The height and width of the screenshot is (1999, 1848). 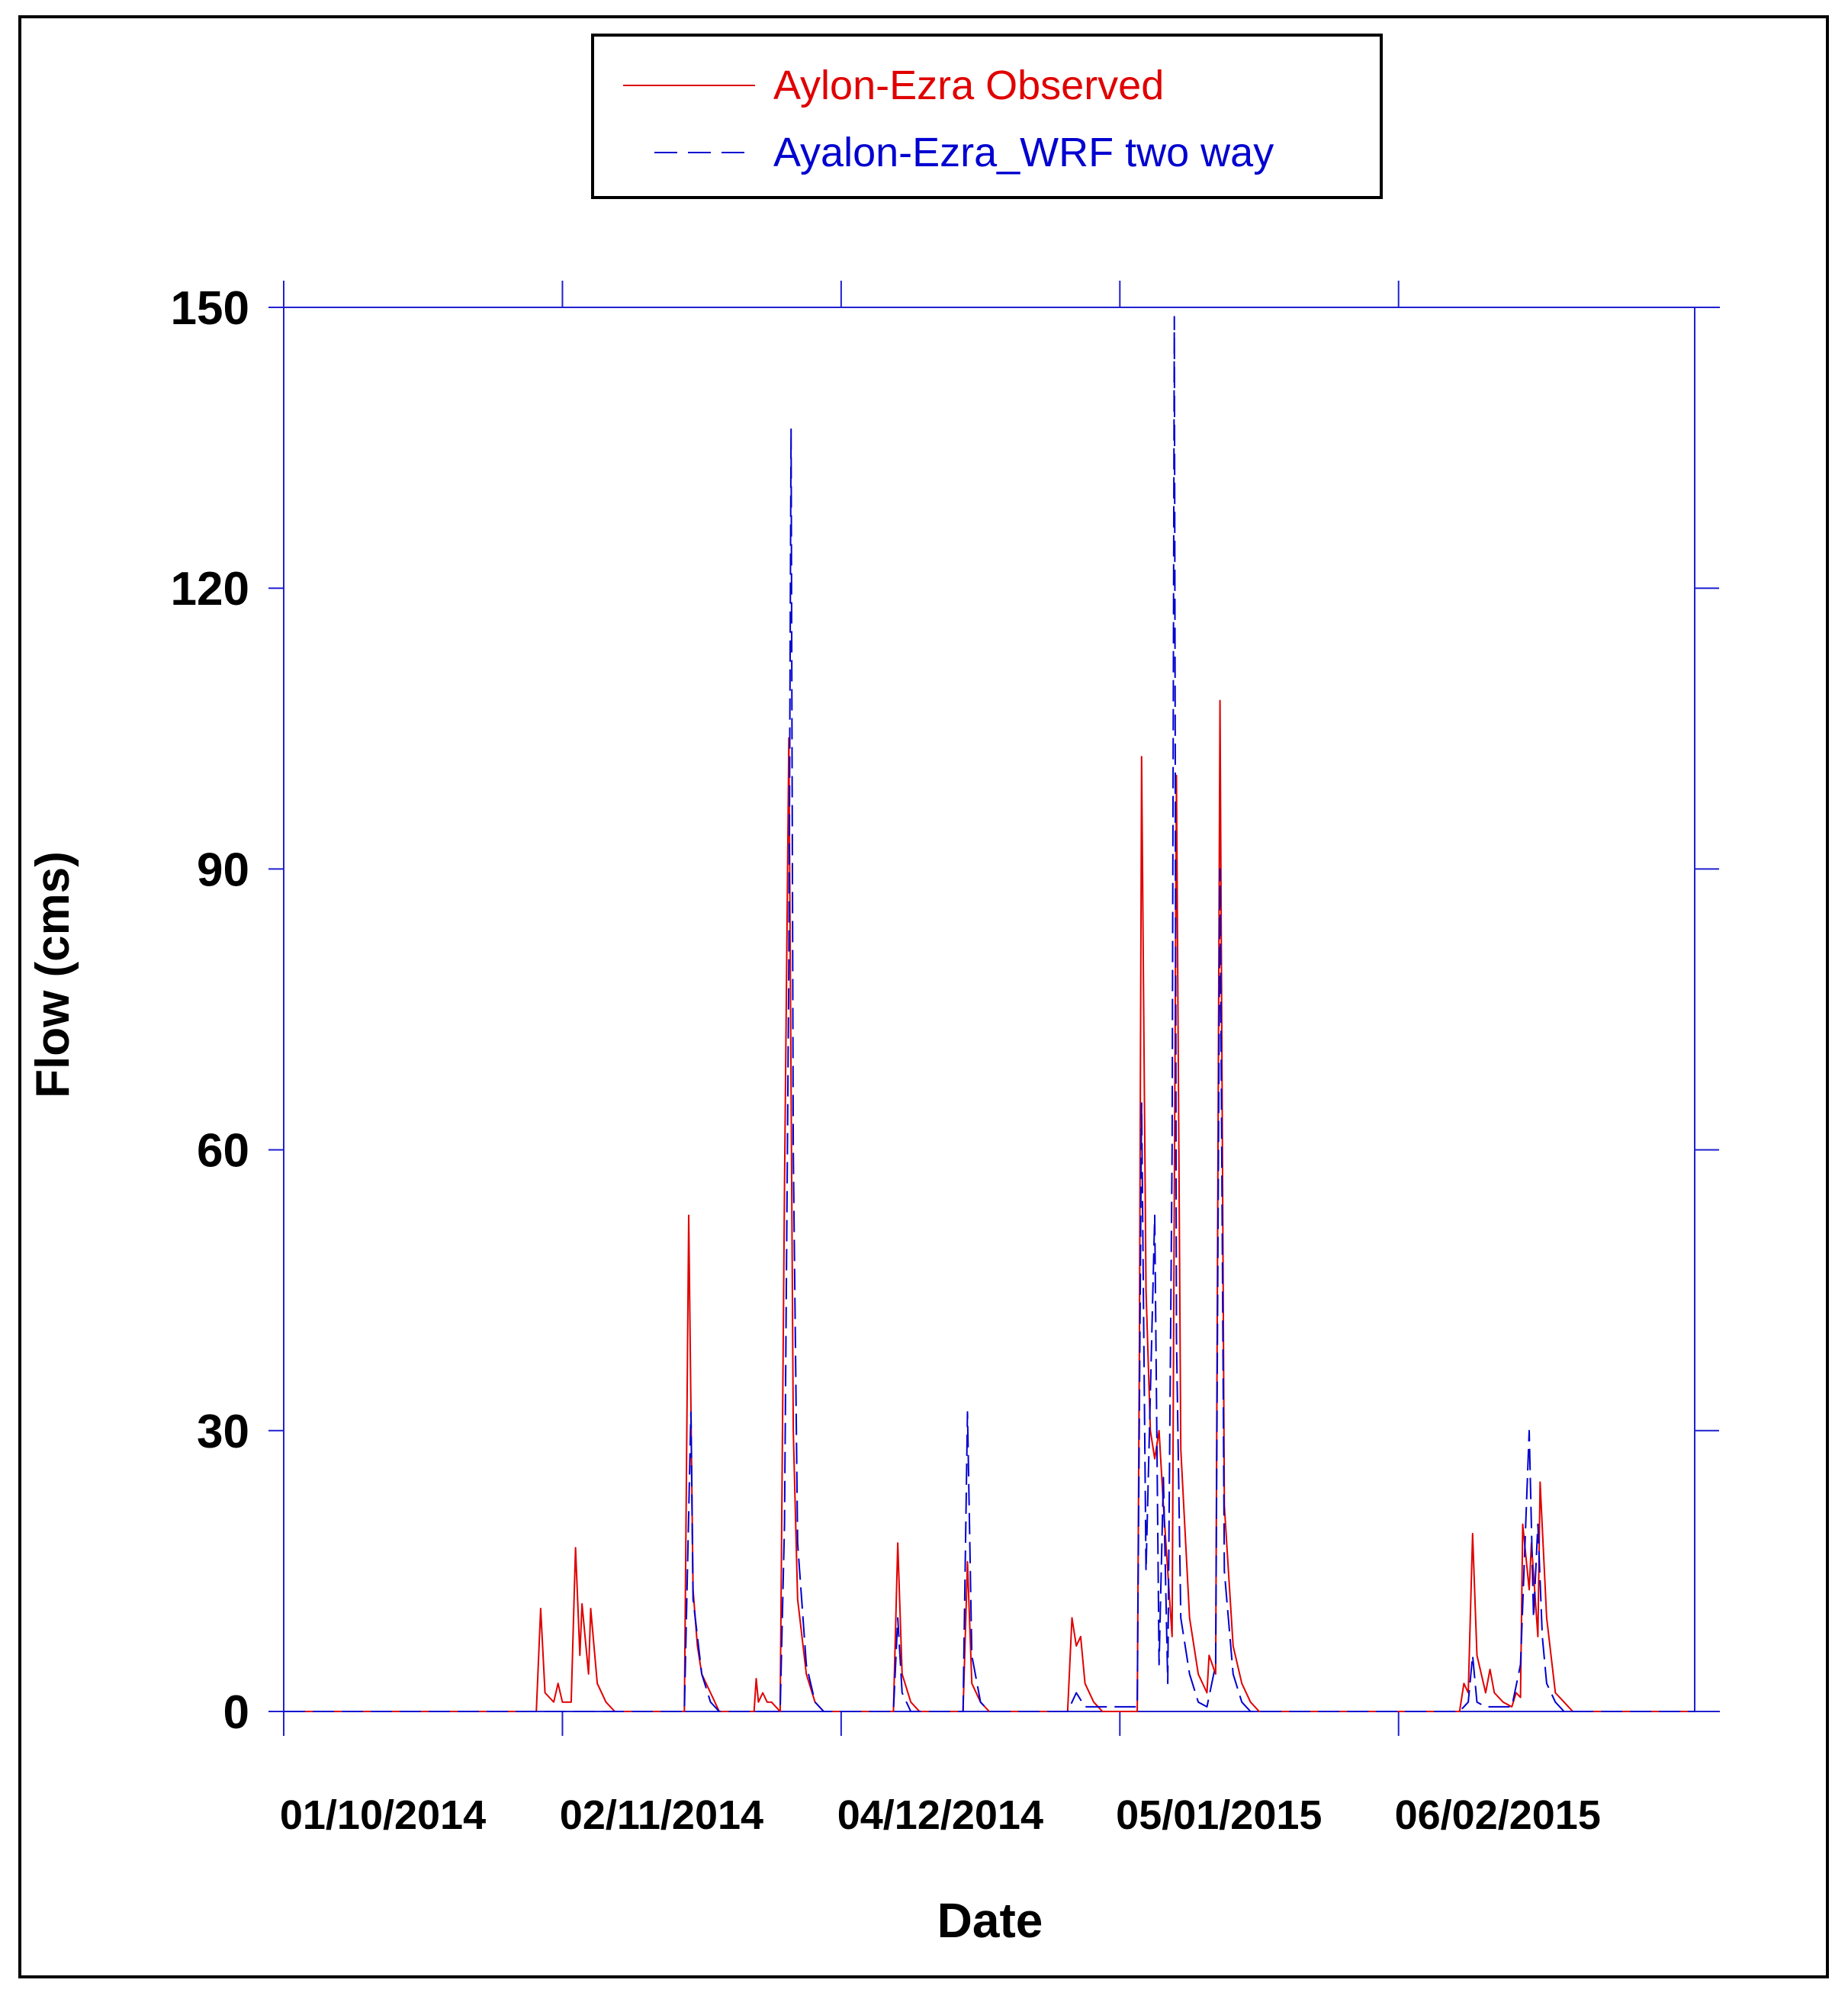 What do you see at coordinates (661, 1815) in the screenshot?
I see `x-tick-label: 02/11/2014` at bounding box center [661, 1815].